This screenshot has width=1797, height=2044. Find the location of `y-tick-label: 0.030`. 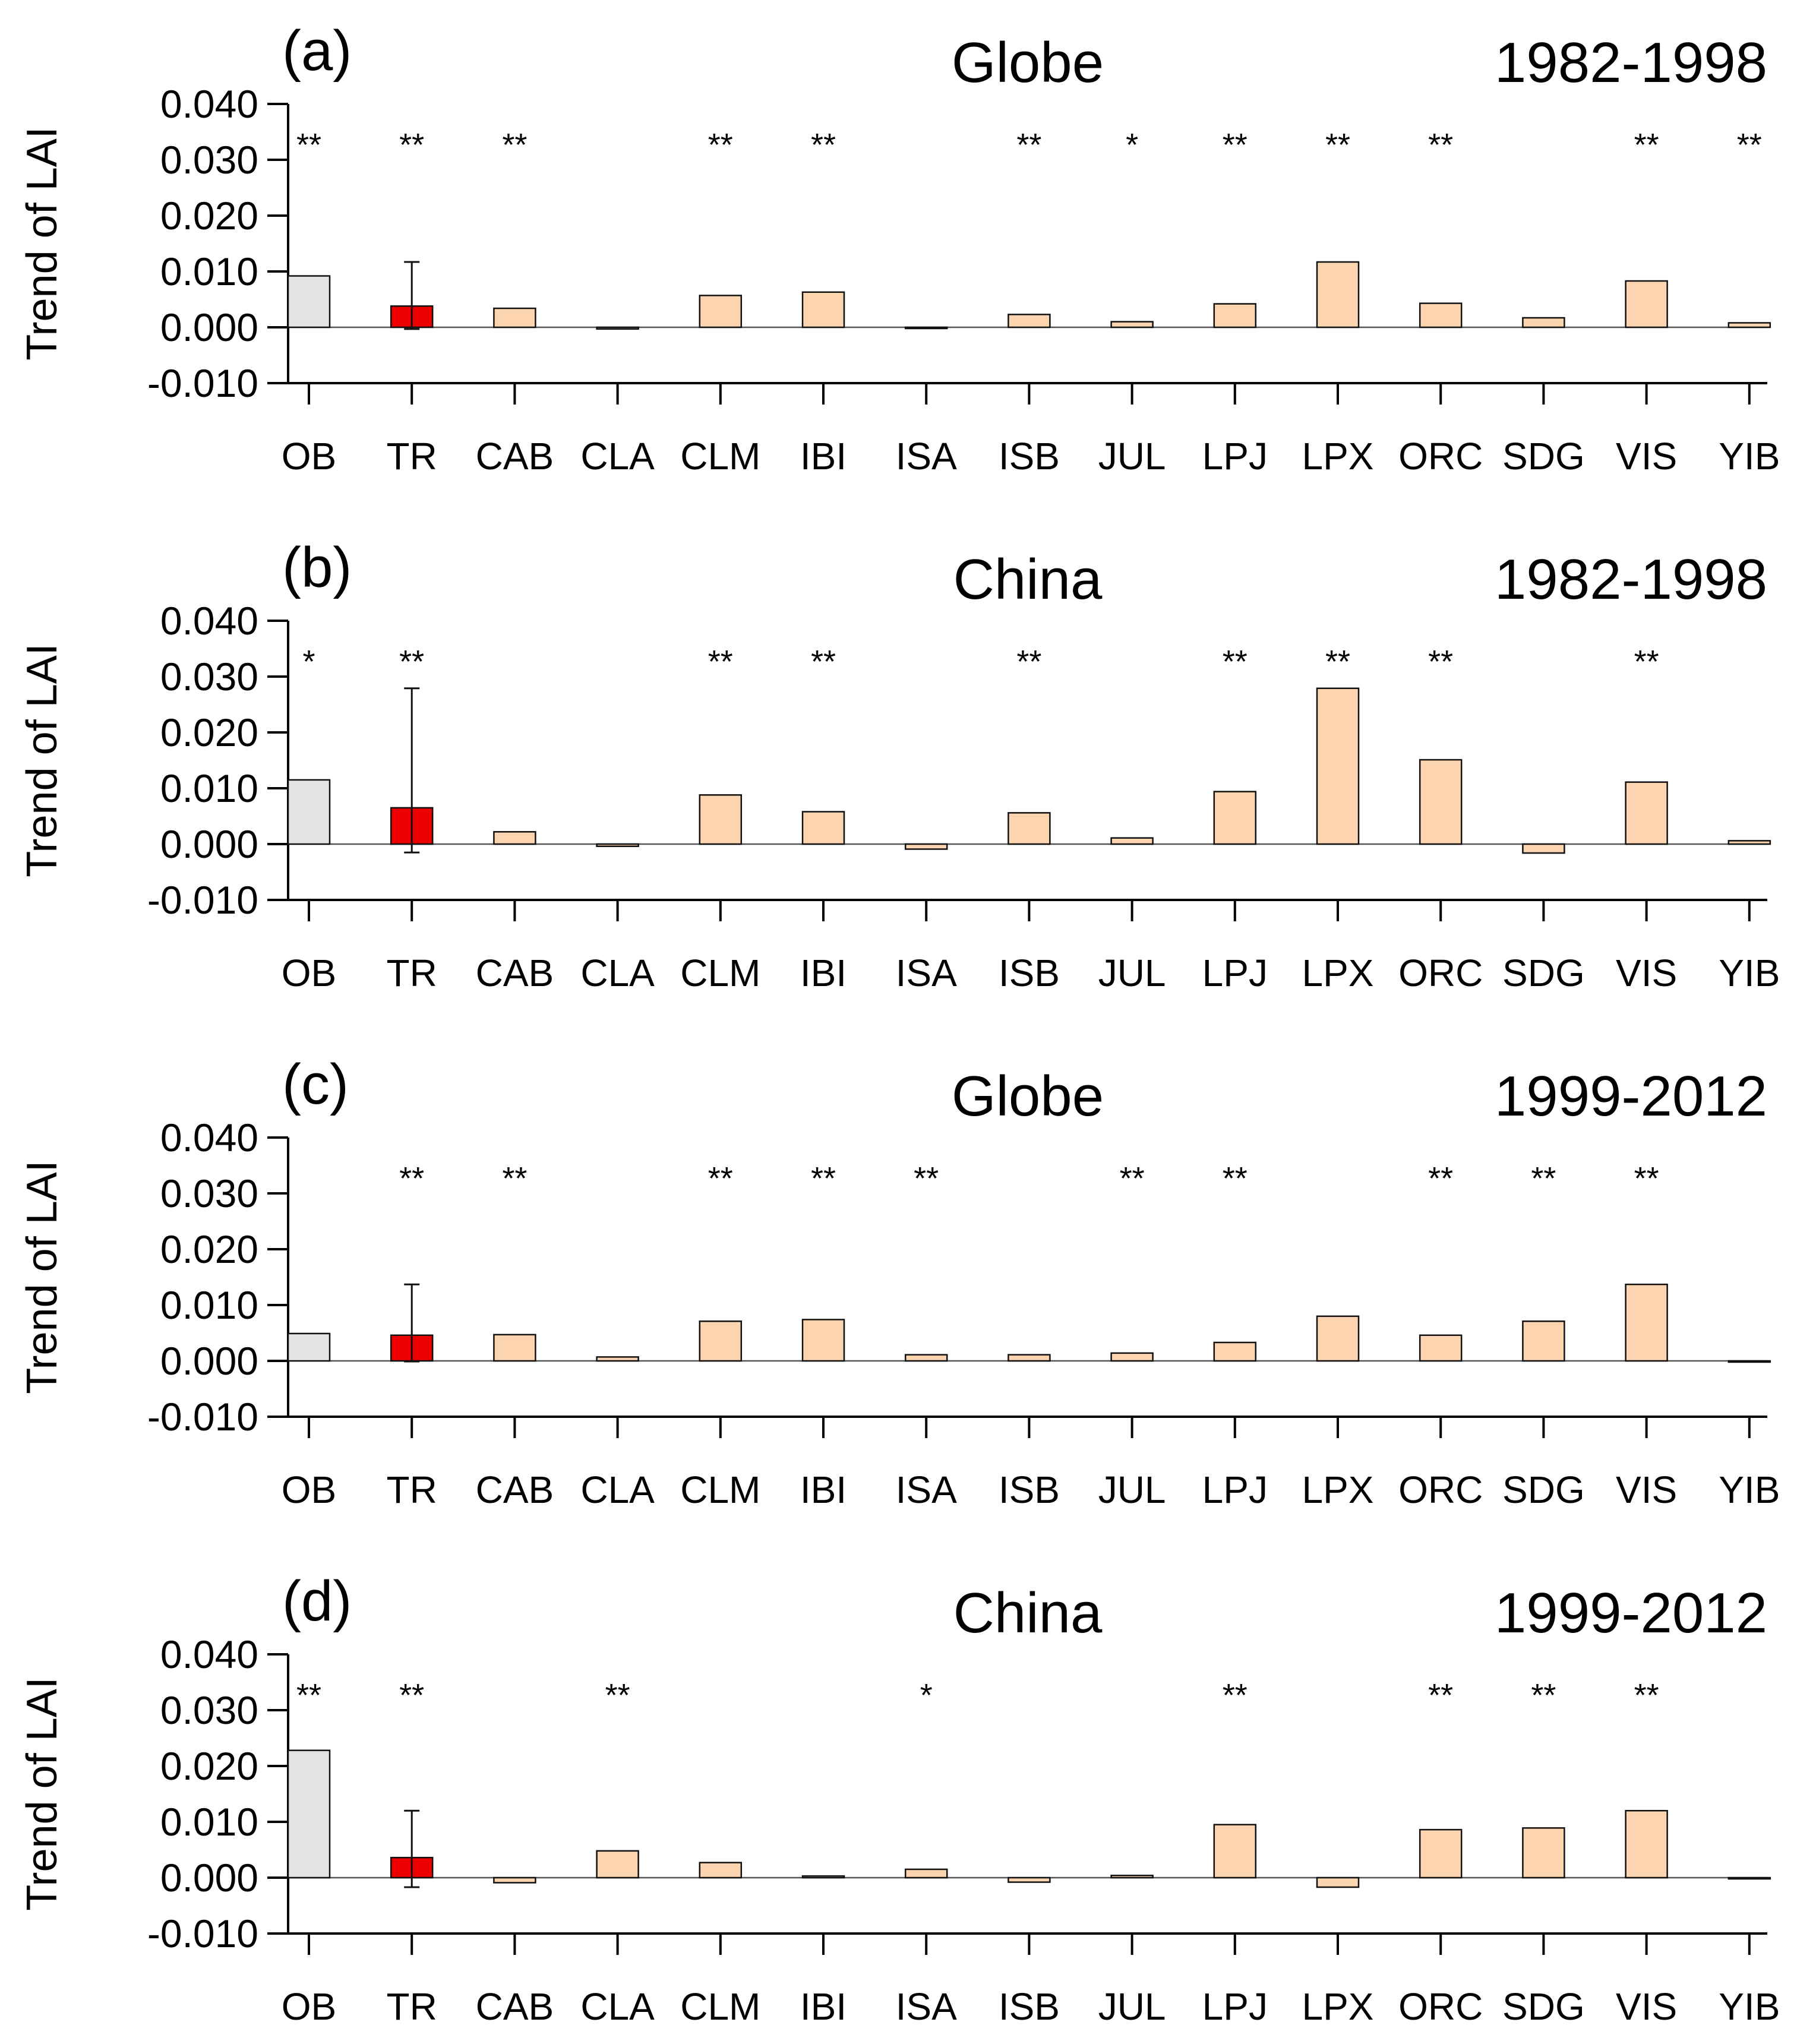

y-tick-label: 0.030 is located at coordinates (209, 1193).